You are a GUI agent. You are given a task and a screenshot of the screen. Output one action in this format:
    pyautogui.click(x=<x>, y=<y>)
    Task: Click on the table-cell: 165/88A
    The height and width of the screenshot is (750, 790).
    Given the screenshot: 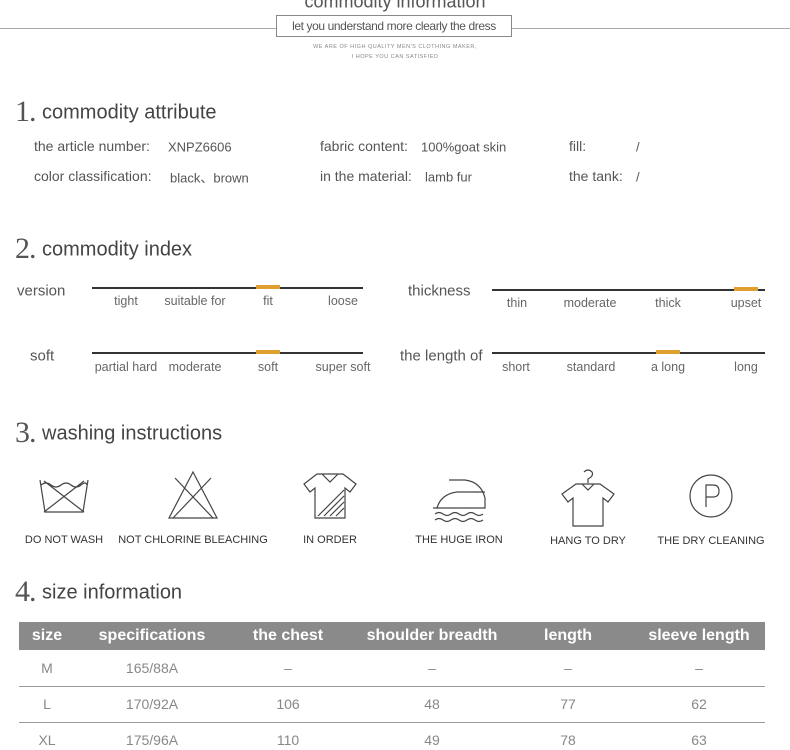 What is the action you would take?
    pyautogui.click(x=152, y=668)
    